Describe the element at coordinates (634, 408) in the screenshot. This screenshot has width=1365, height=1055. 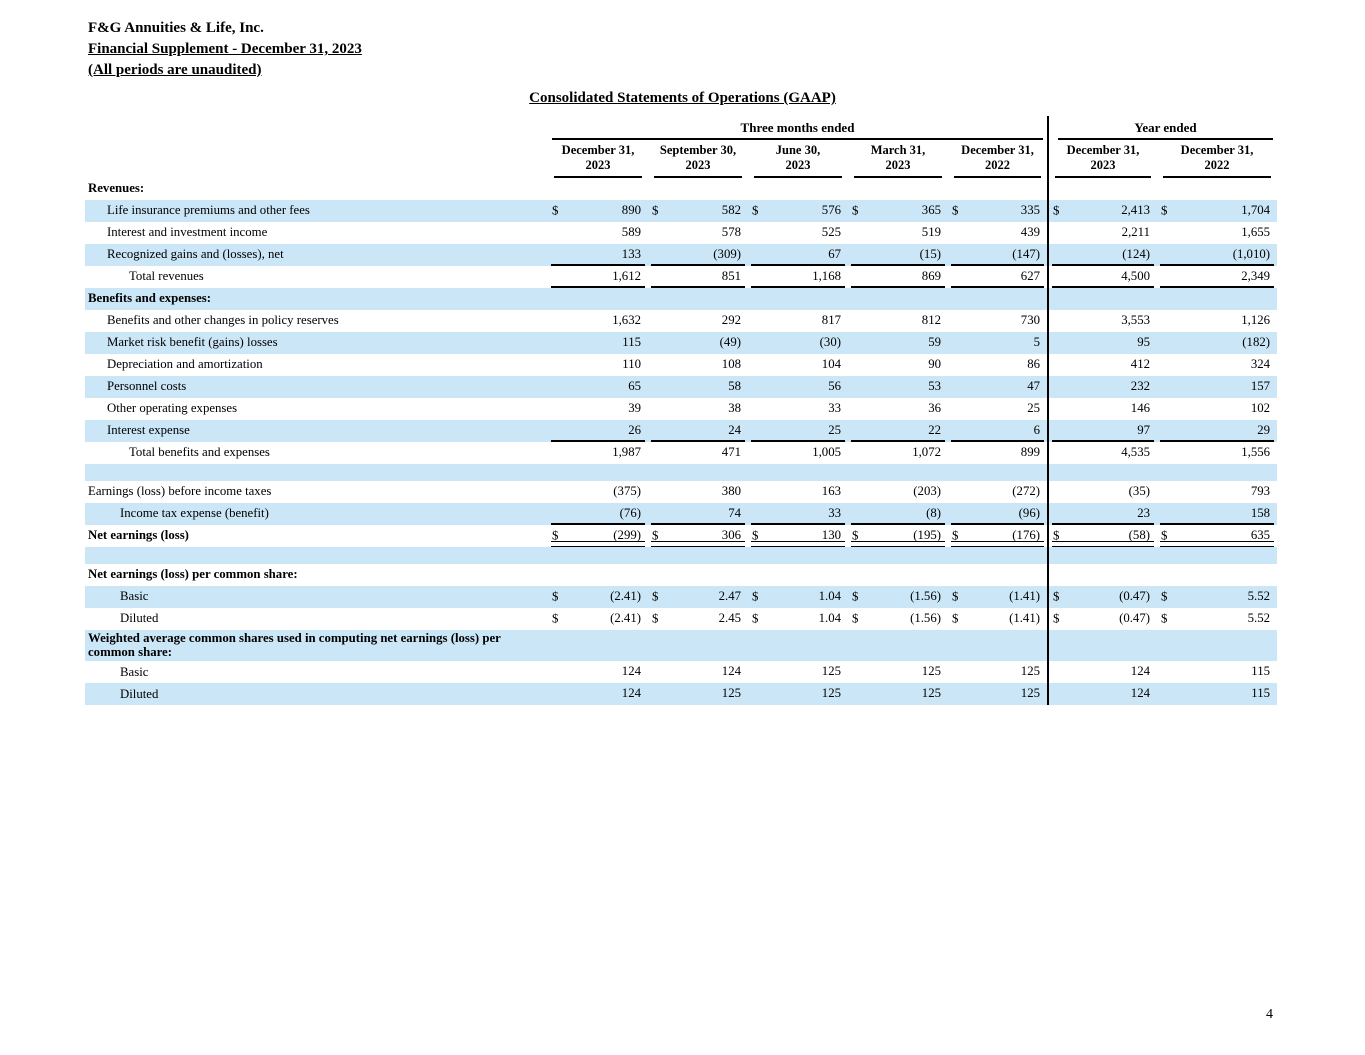
I see `cell-value: 39` at that location.